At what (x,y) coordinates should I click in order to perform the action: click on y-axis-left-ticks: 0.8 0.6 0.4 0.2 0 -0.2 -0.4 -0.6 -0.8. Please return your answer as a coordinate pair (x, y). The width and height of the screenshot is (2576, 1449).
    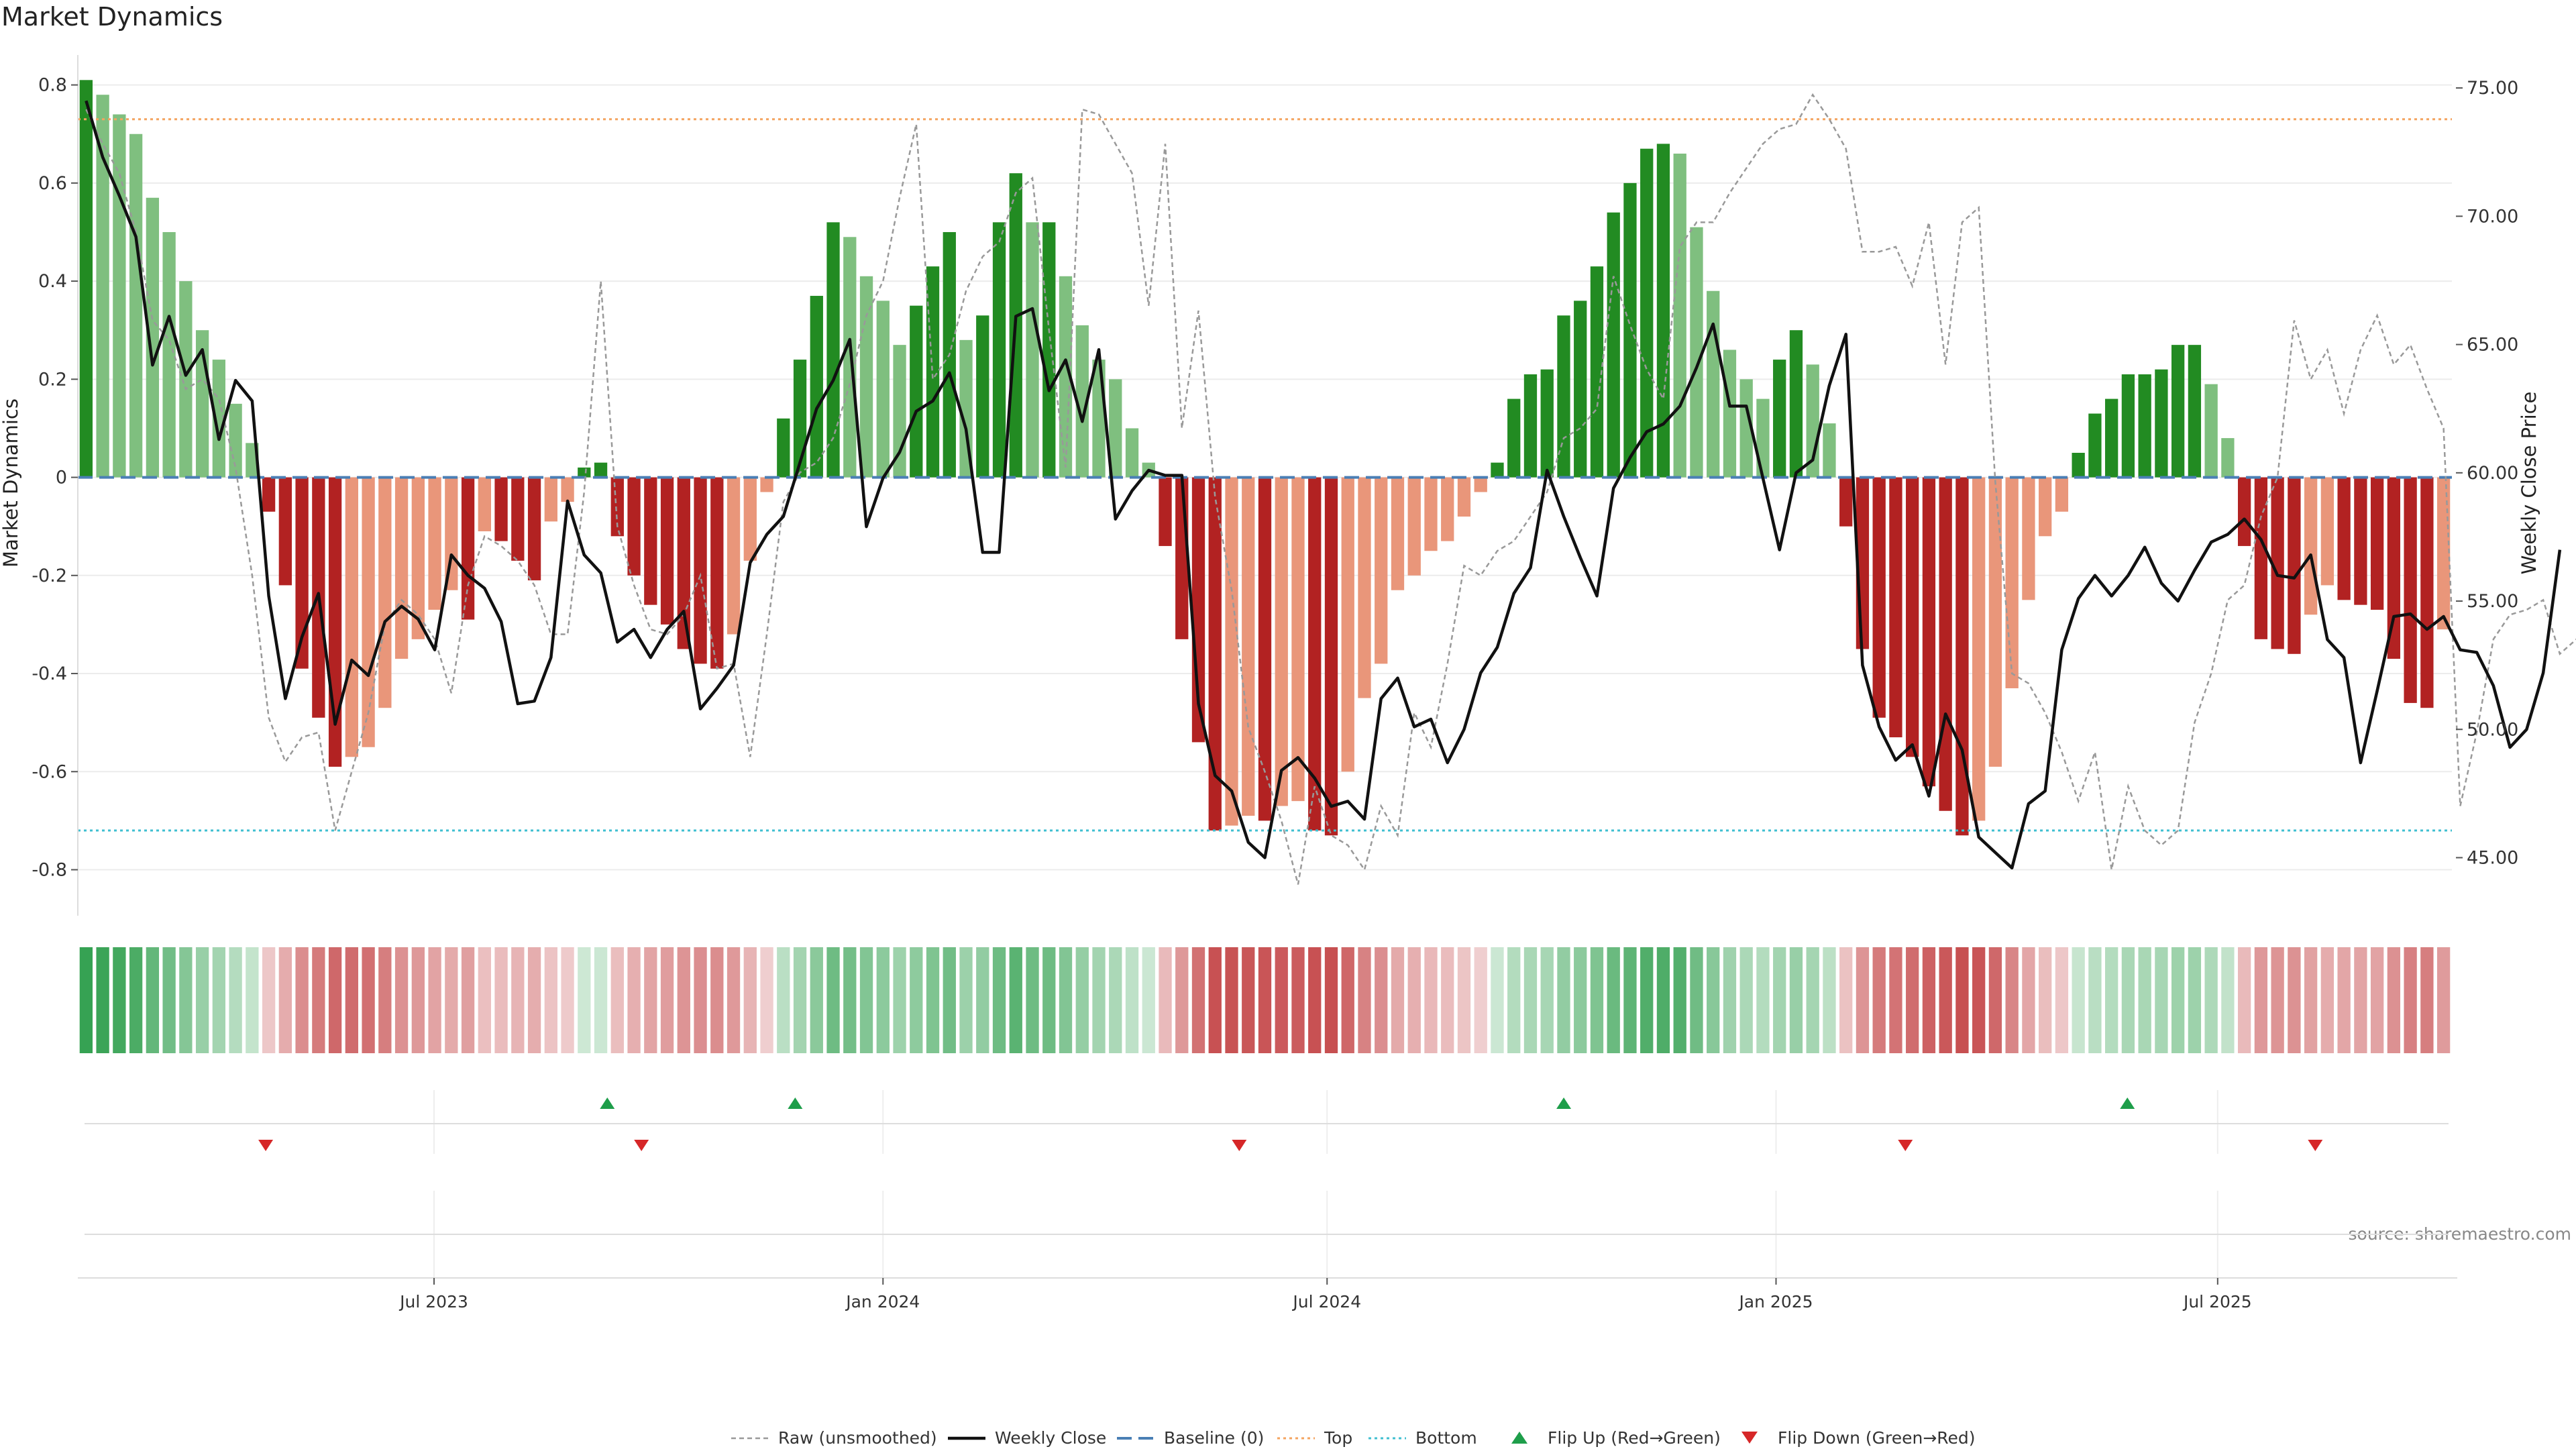
    Looking at the image, I should click on (55, 485).